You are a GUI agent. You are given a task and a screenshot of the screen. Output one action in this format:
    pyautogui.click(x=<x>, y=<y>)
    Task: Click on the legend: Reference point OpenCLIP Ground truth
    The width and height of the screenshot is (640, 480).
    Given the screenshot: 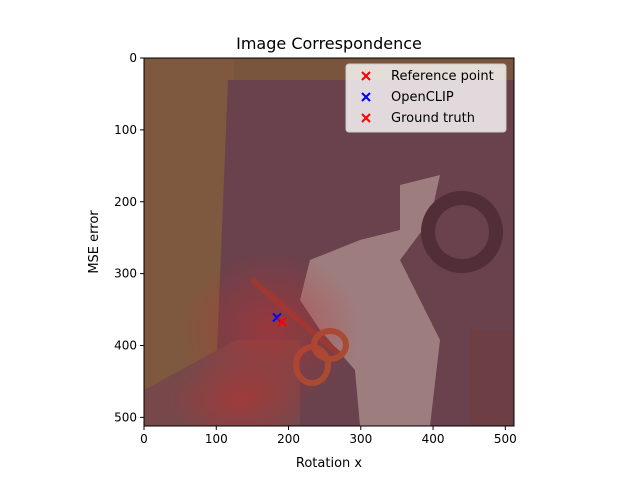 What is the action you would take?
    pyautogui.click(x=426, y=98)
    